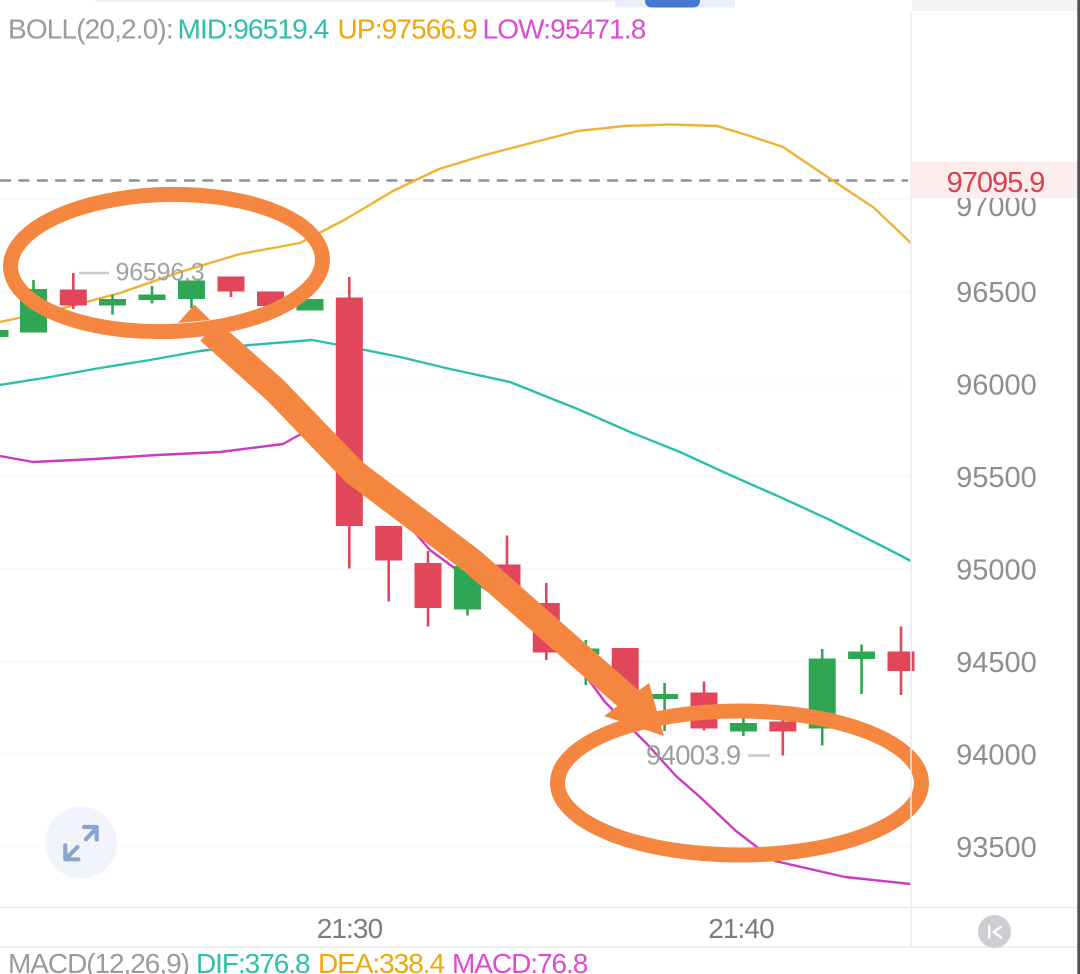 The width and height of the screenshot is (1080, 974). I want to click on svg-text: 95000, so click(996, 570).